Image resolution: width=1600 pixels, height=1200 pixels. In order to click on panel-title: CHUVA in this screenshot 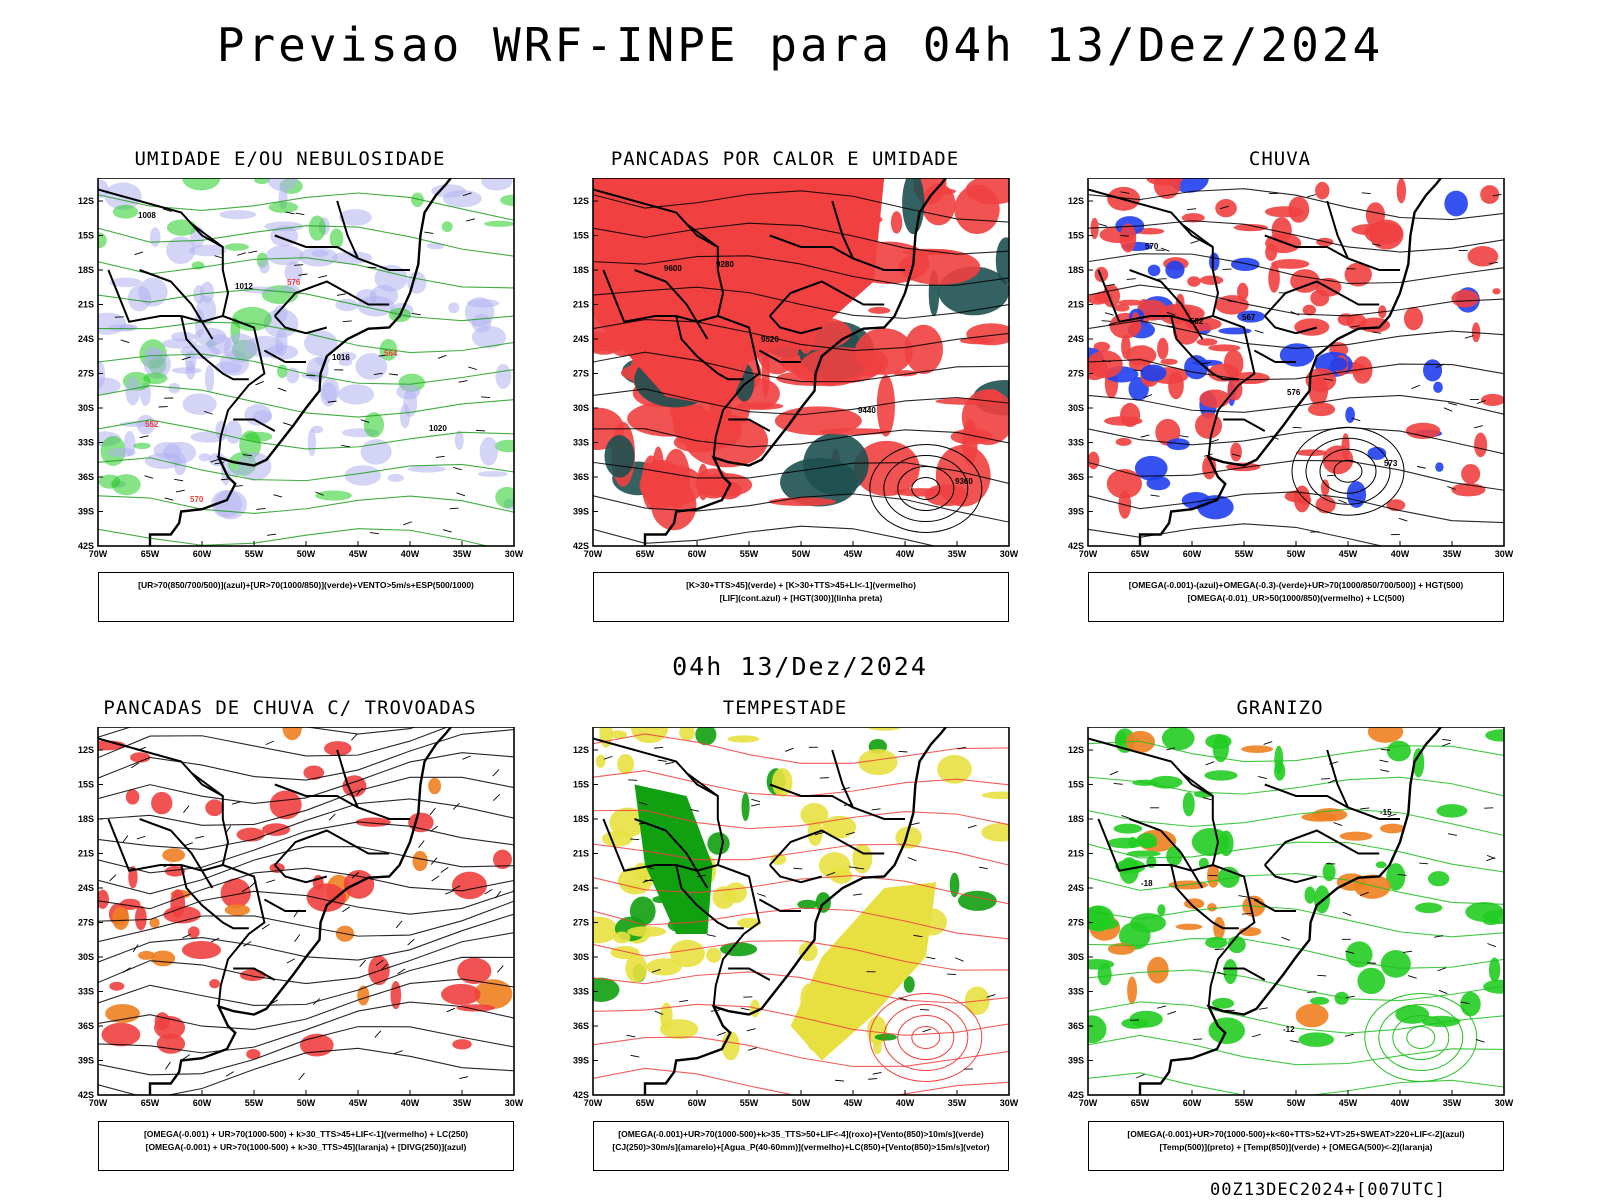, I will do `click(1280, 159)`.